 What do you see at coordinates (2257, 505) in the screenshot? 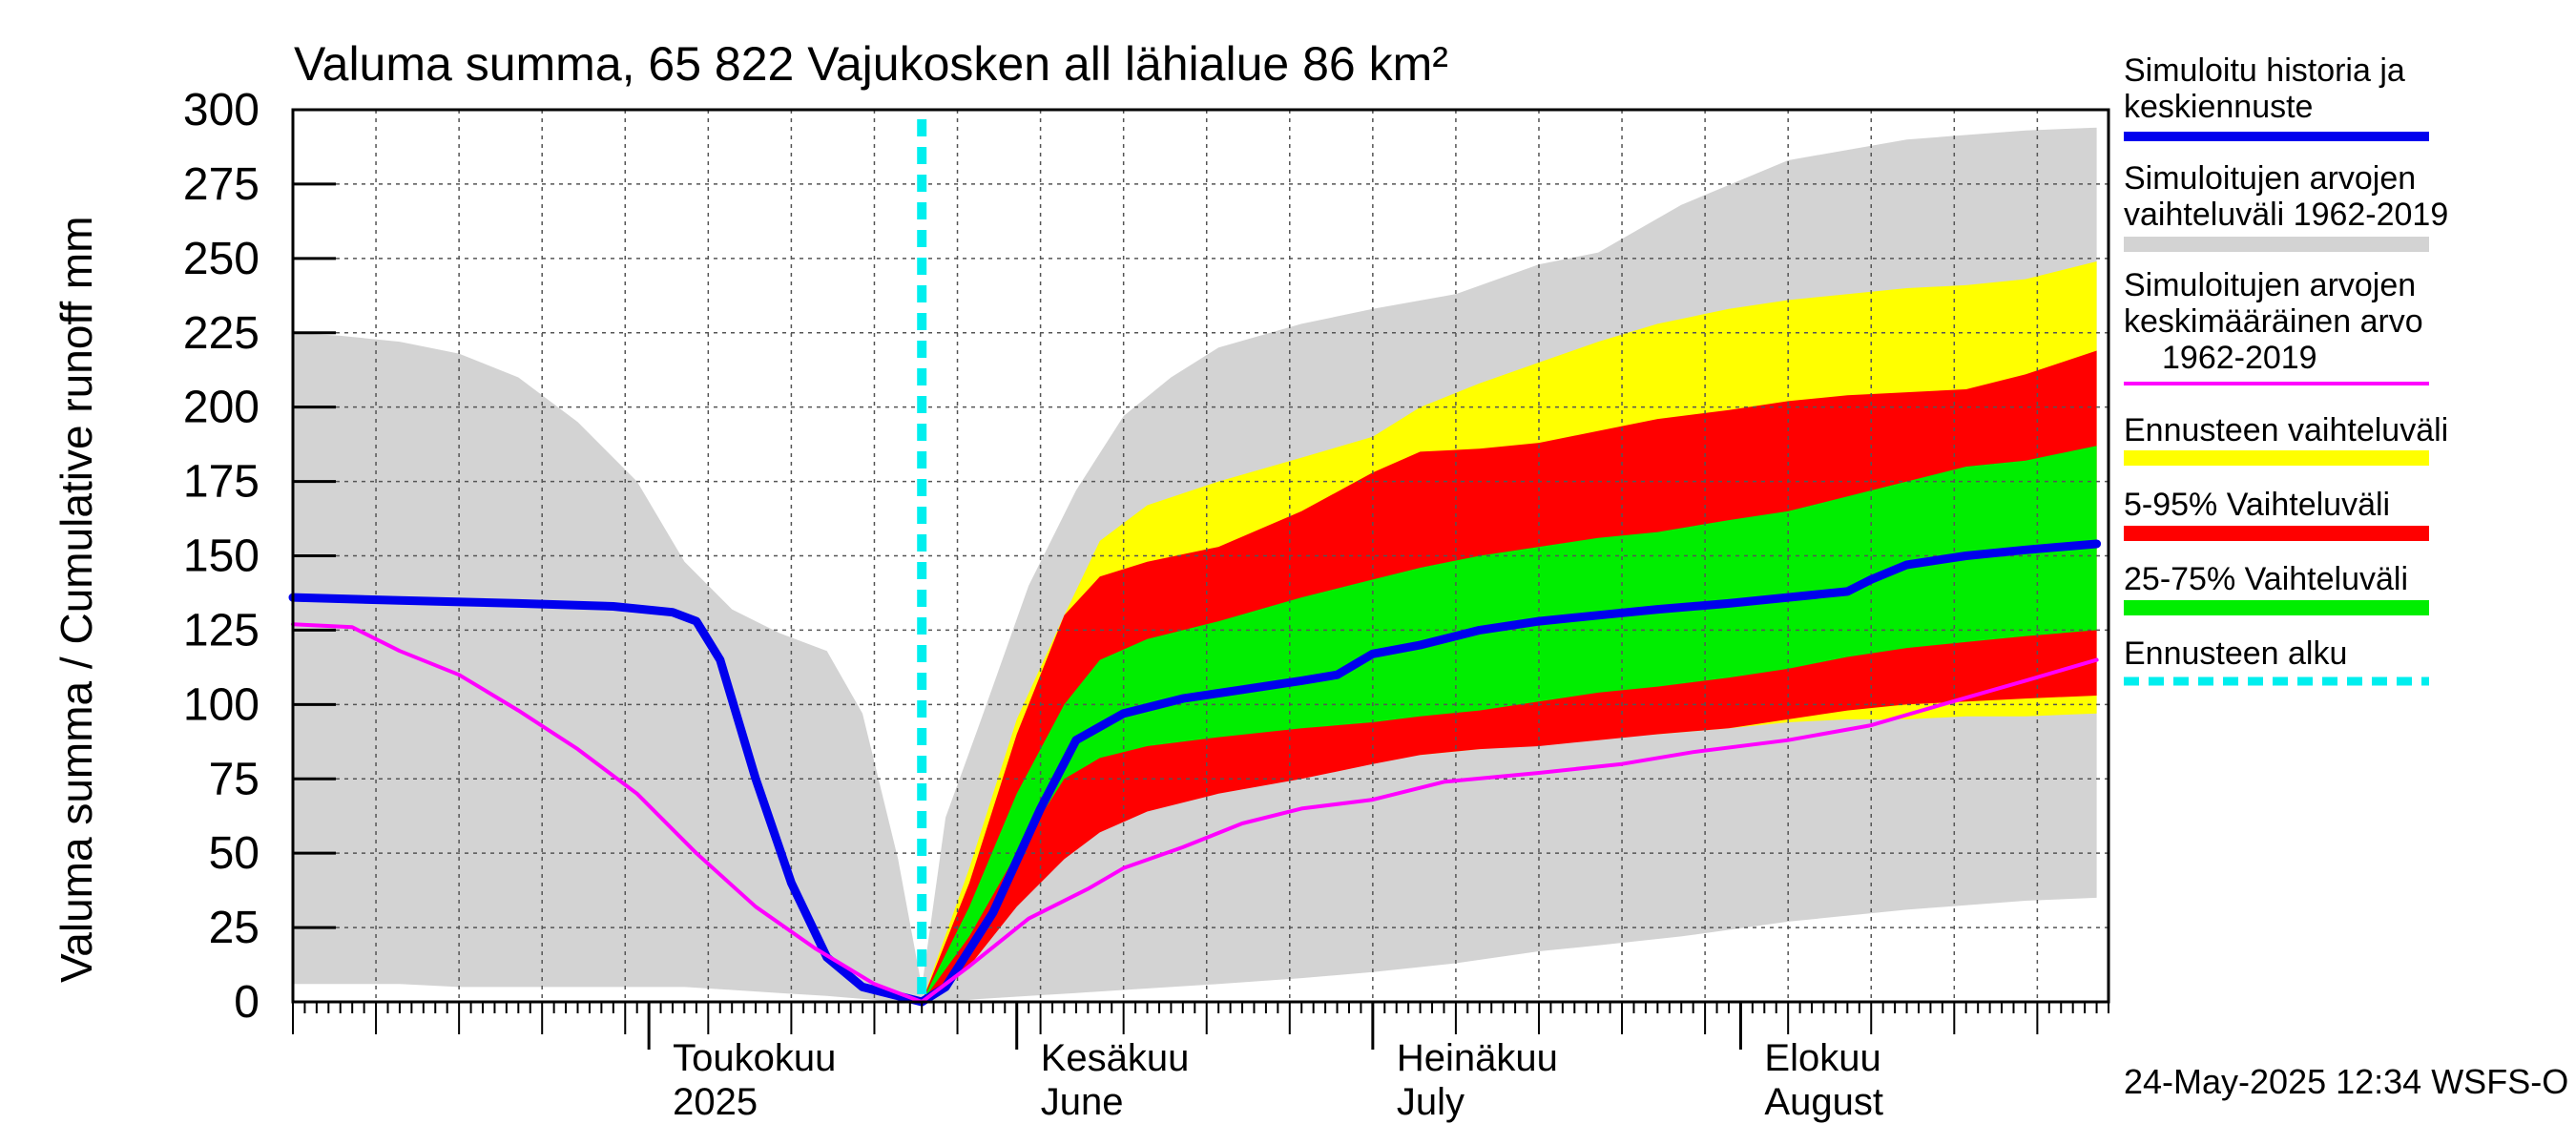
I see `legend-label-4-0: 5-95% Vaihteluväli` at bounding box center [2257, 505].